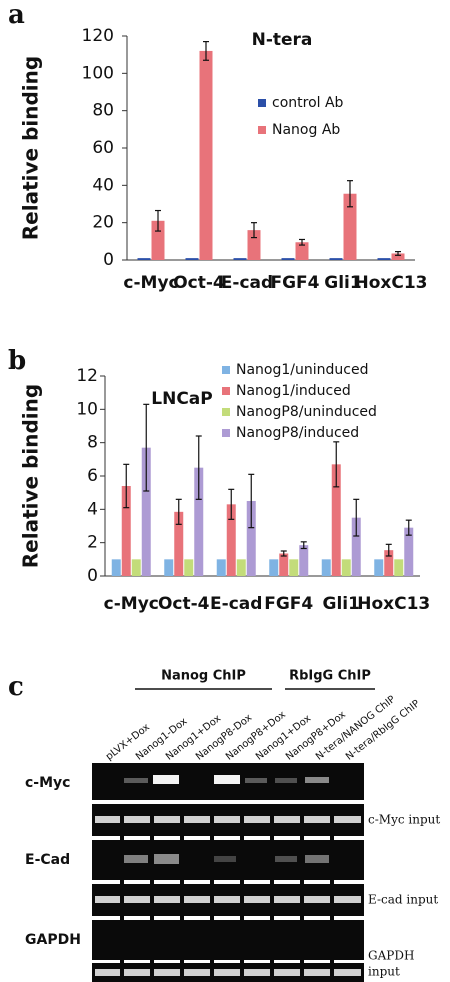 The image size is (450, 982). I want to click on y-tick-label: 12, so click(87, 376).